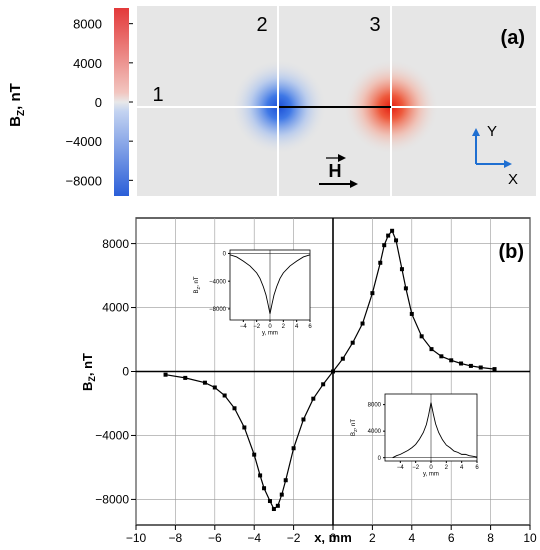 The height and width of the screenshot is (550, 540). Describe the element at coordinates (87, 63) in the screenshot. I see `colorbar-tick-label: 4000` at that location.